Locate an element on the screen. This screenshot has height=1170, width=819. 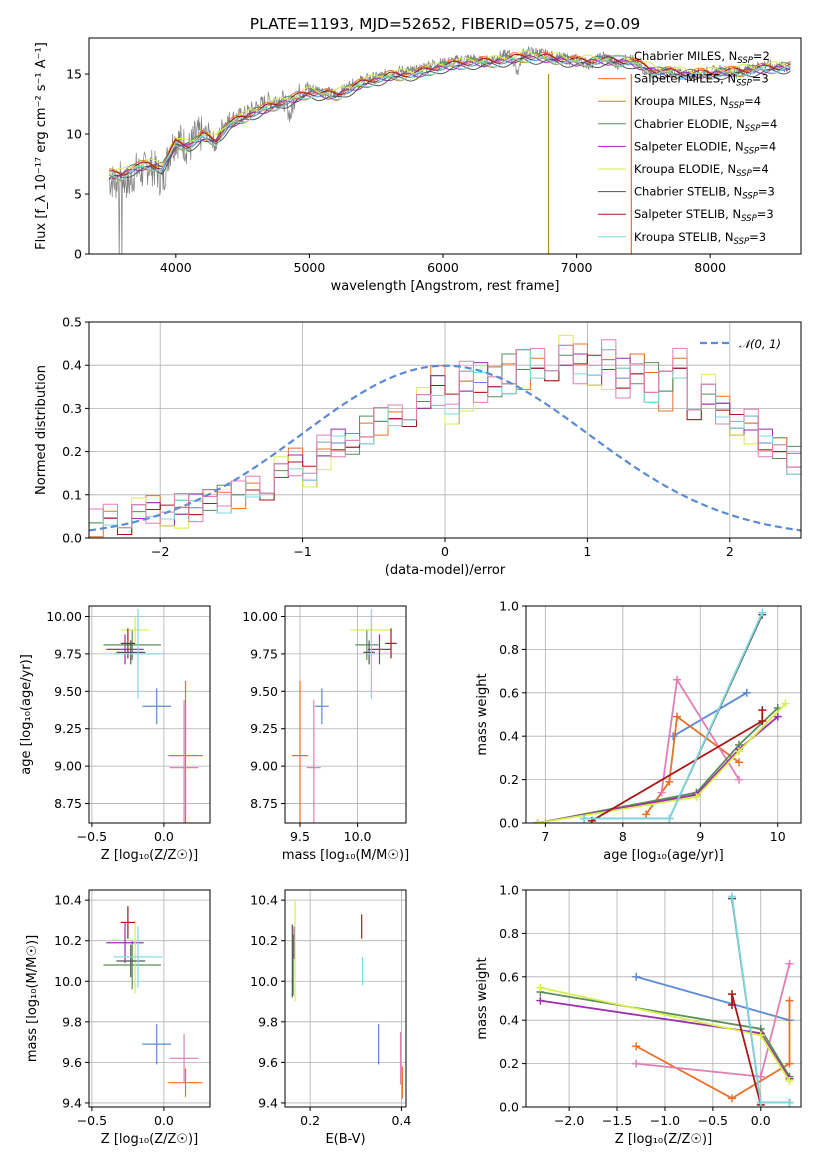
massweight_vs_age-xtick-label-0: 7 is located at coordinates (545, 836).